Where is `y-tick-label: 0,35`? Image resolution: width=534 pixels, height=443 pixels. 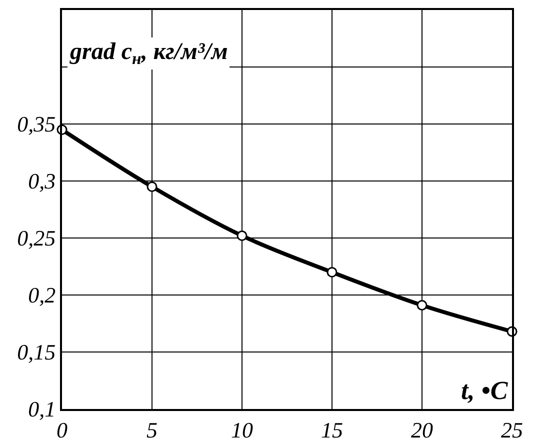 y-tick-label: 0,35 is located at coordinates (36, 124).